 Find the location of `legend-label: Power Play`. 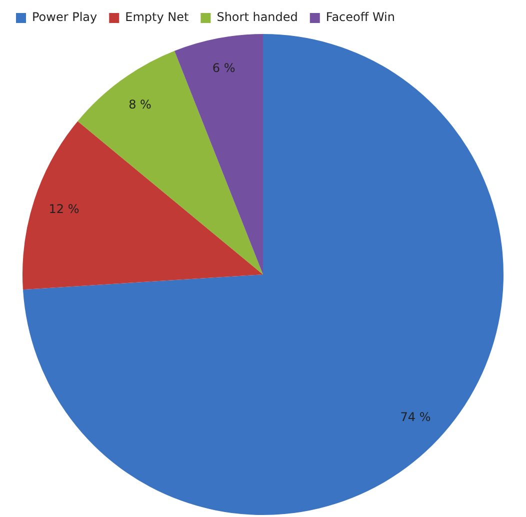

legend-label: Power Play is located at coordinates (65, 17).